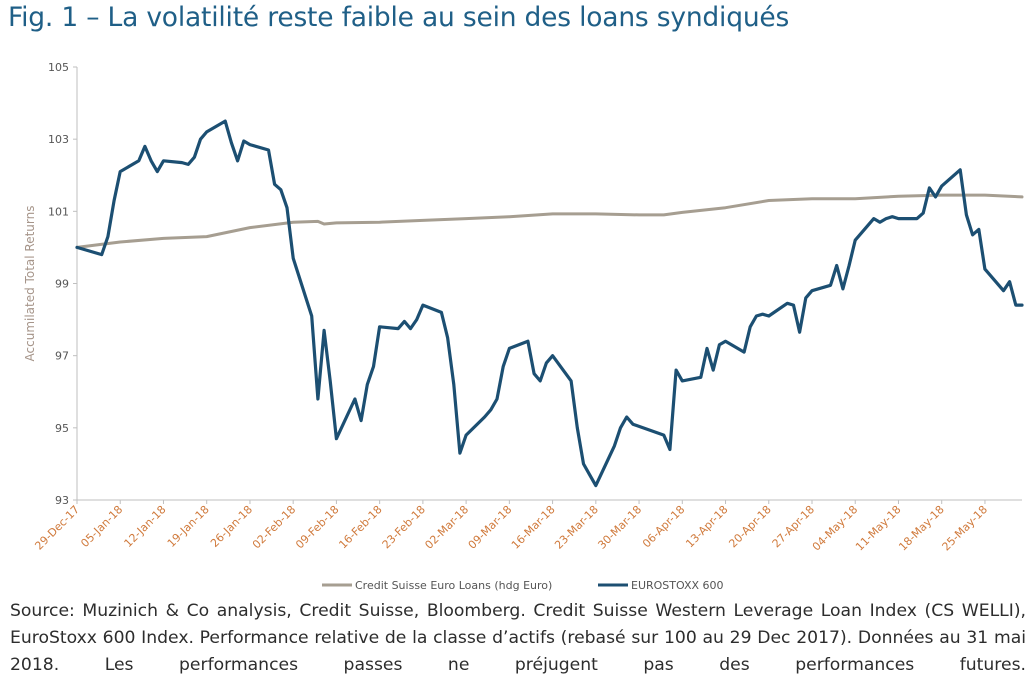 This screenshot has width=1031, height=684. Describe the element at coordinates (446, 527) in the screenshot. I see `x-tick-label: 02-Mar-18` at that location.